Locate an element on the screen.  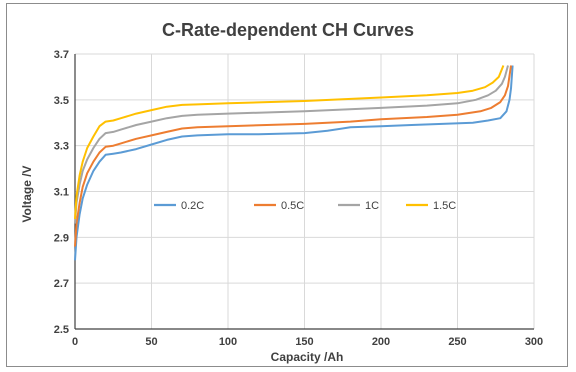
legend-label: 0.5C is located at coordinates (292, 206).